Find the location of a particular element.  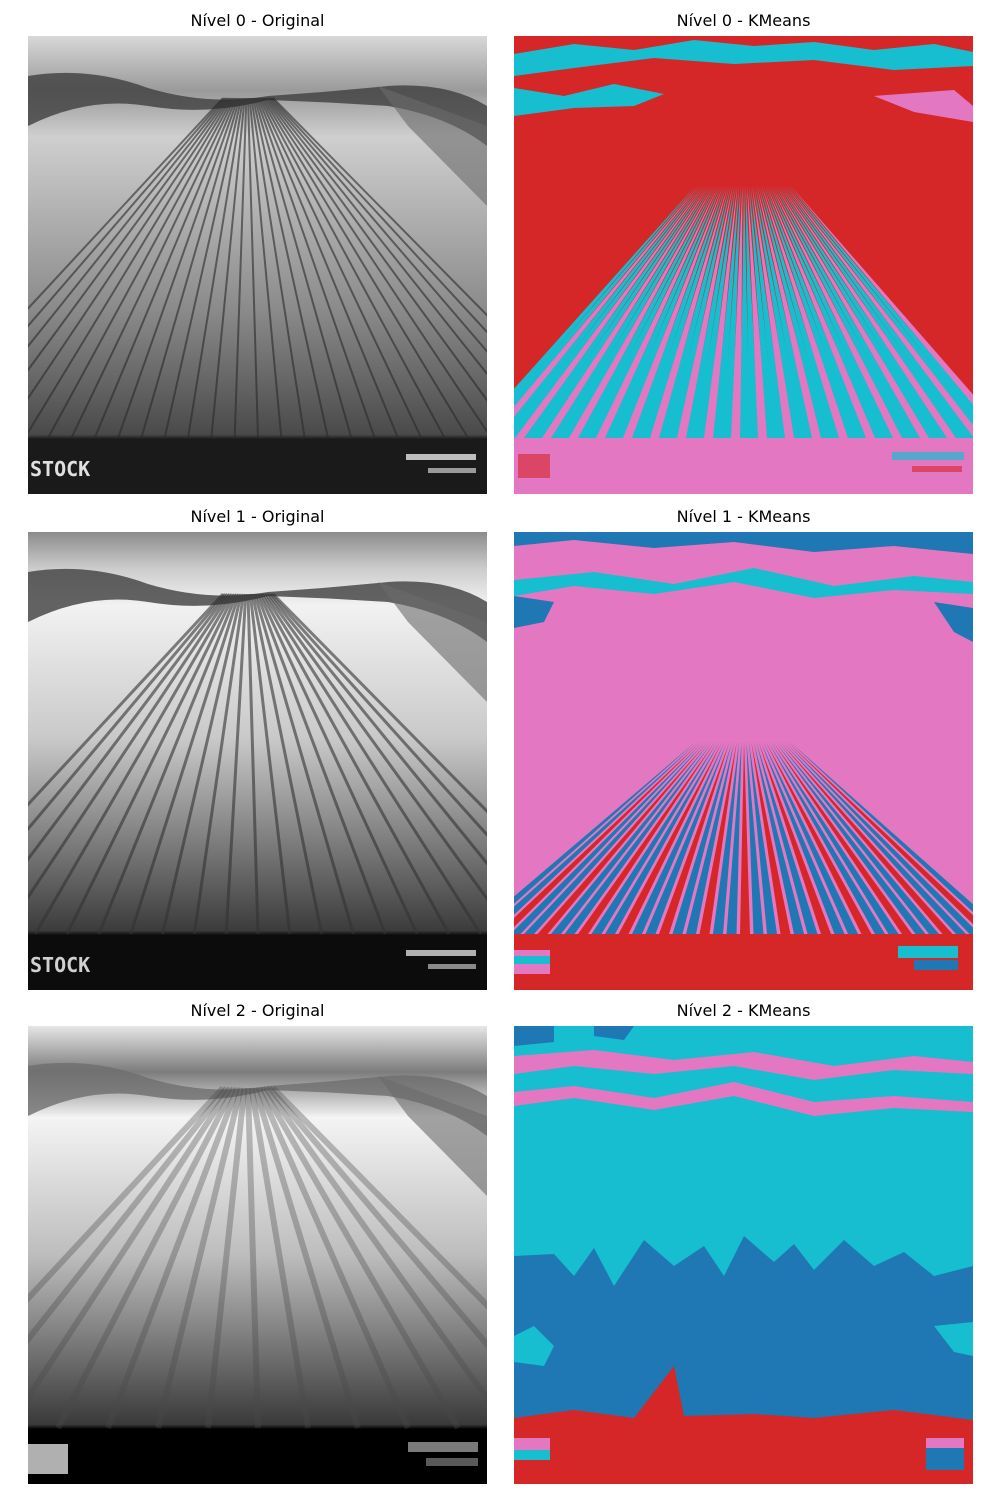

panel-title: Nível 0 - KMeans is located at coordinates (743, 20).